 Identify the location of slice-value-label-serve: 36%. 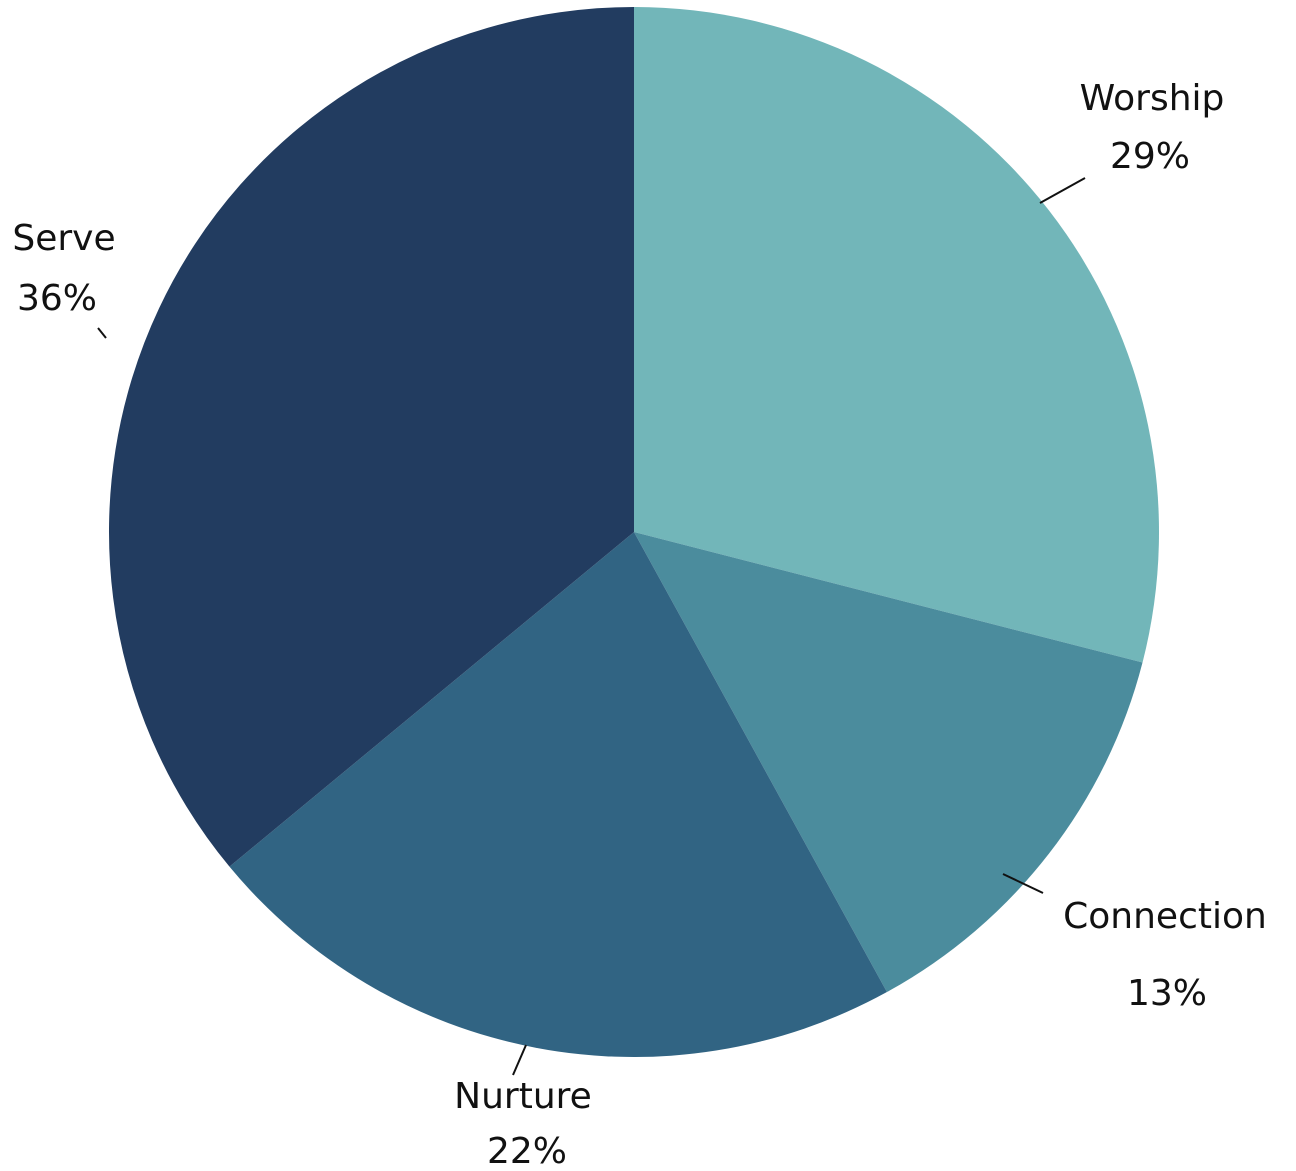
(57, 298).